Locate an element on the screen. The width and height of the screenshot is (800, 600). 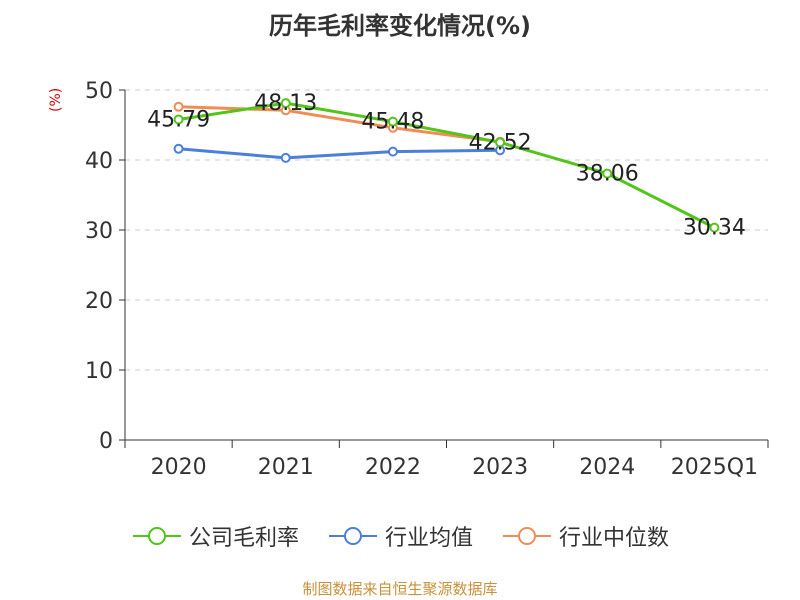
data-label-company-2024: 38.06 is located at coordinates (607, 174).